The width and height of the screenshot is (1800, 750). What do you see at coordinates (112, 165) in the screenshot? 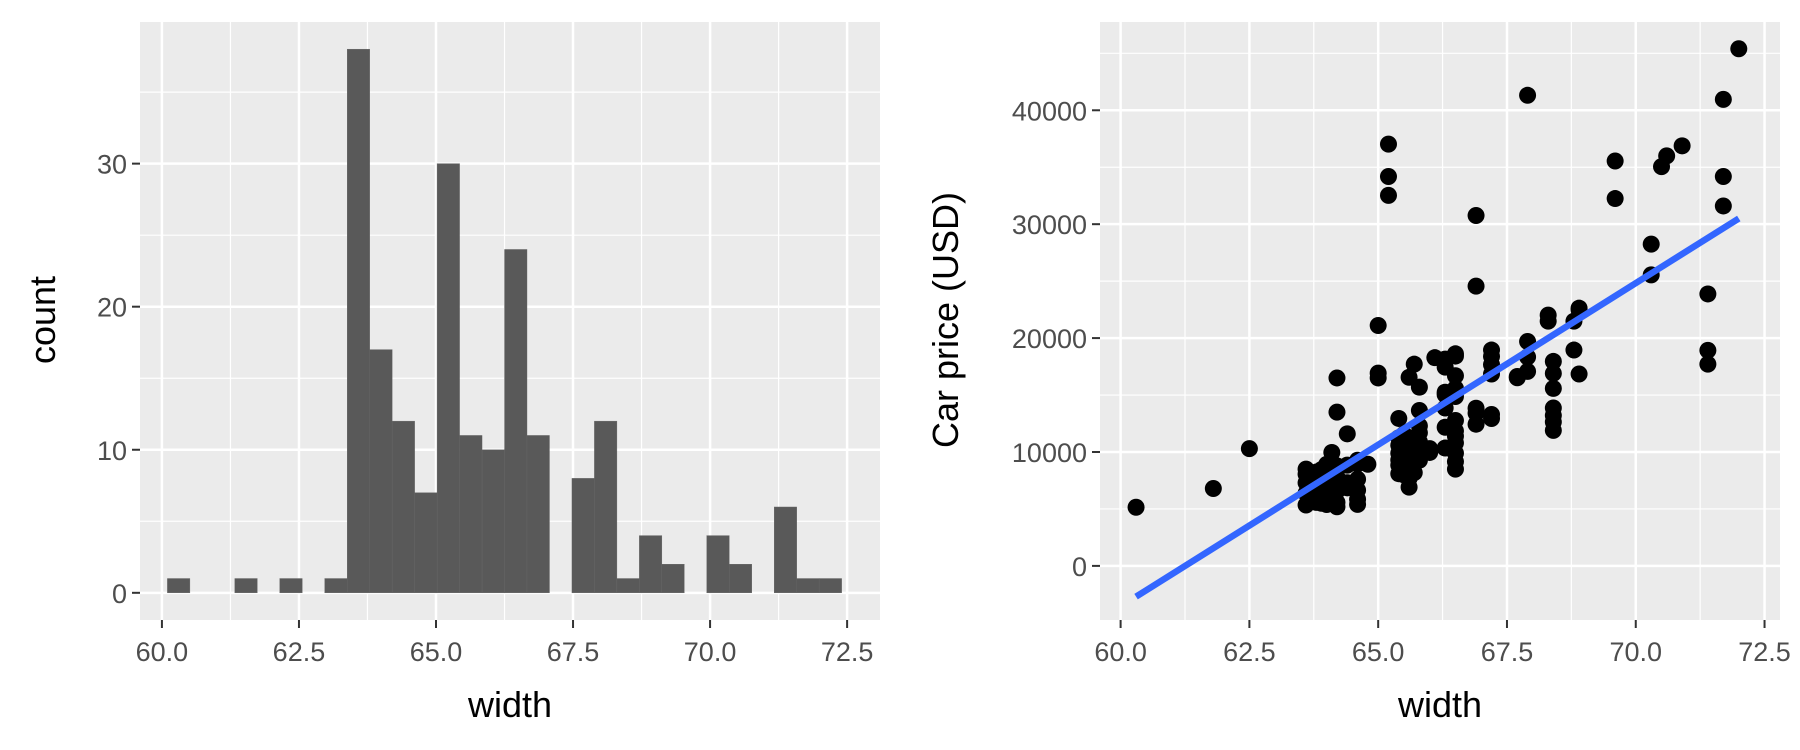
I see `y-tick-label: 30` at bounding box center [112, 165].